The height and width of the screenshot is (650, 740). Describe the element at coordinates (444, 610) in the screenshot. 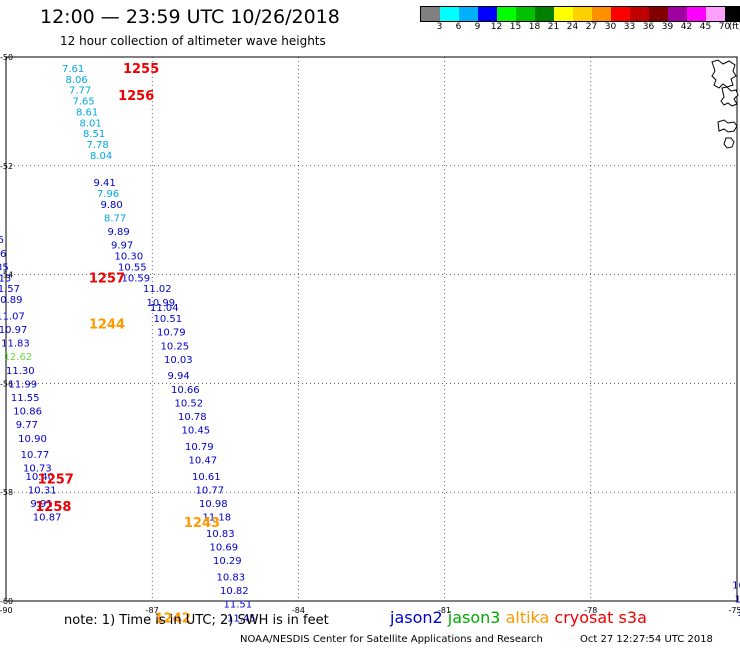

I see `longitude-tick-label: -81` at that location.